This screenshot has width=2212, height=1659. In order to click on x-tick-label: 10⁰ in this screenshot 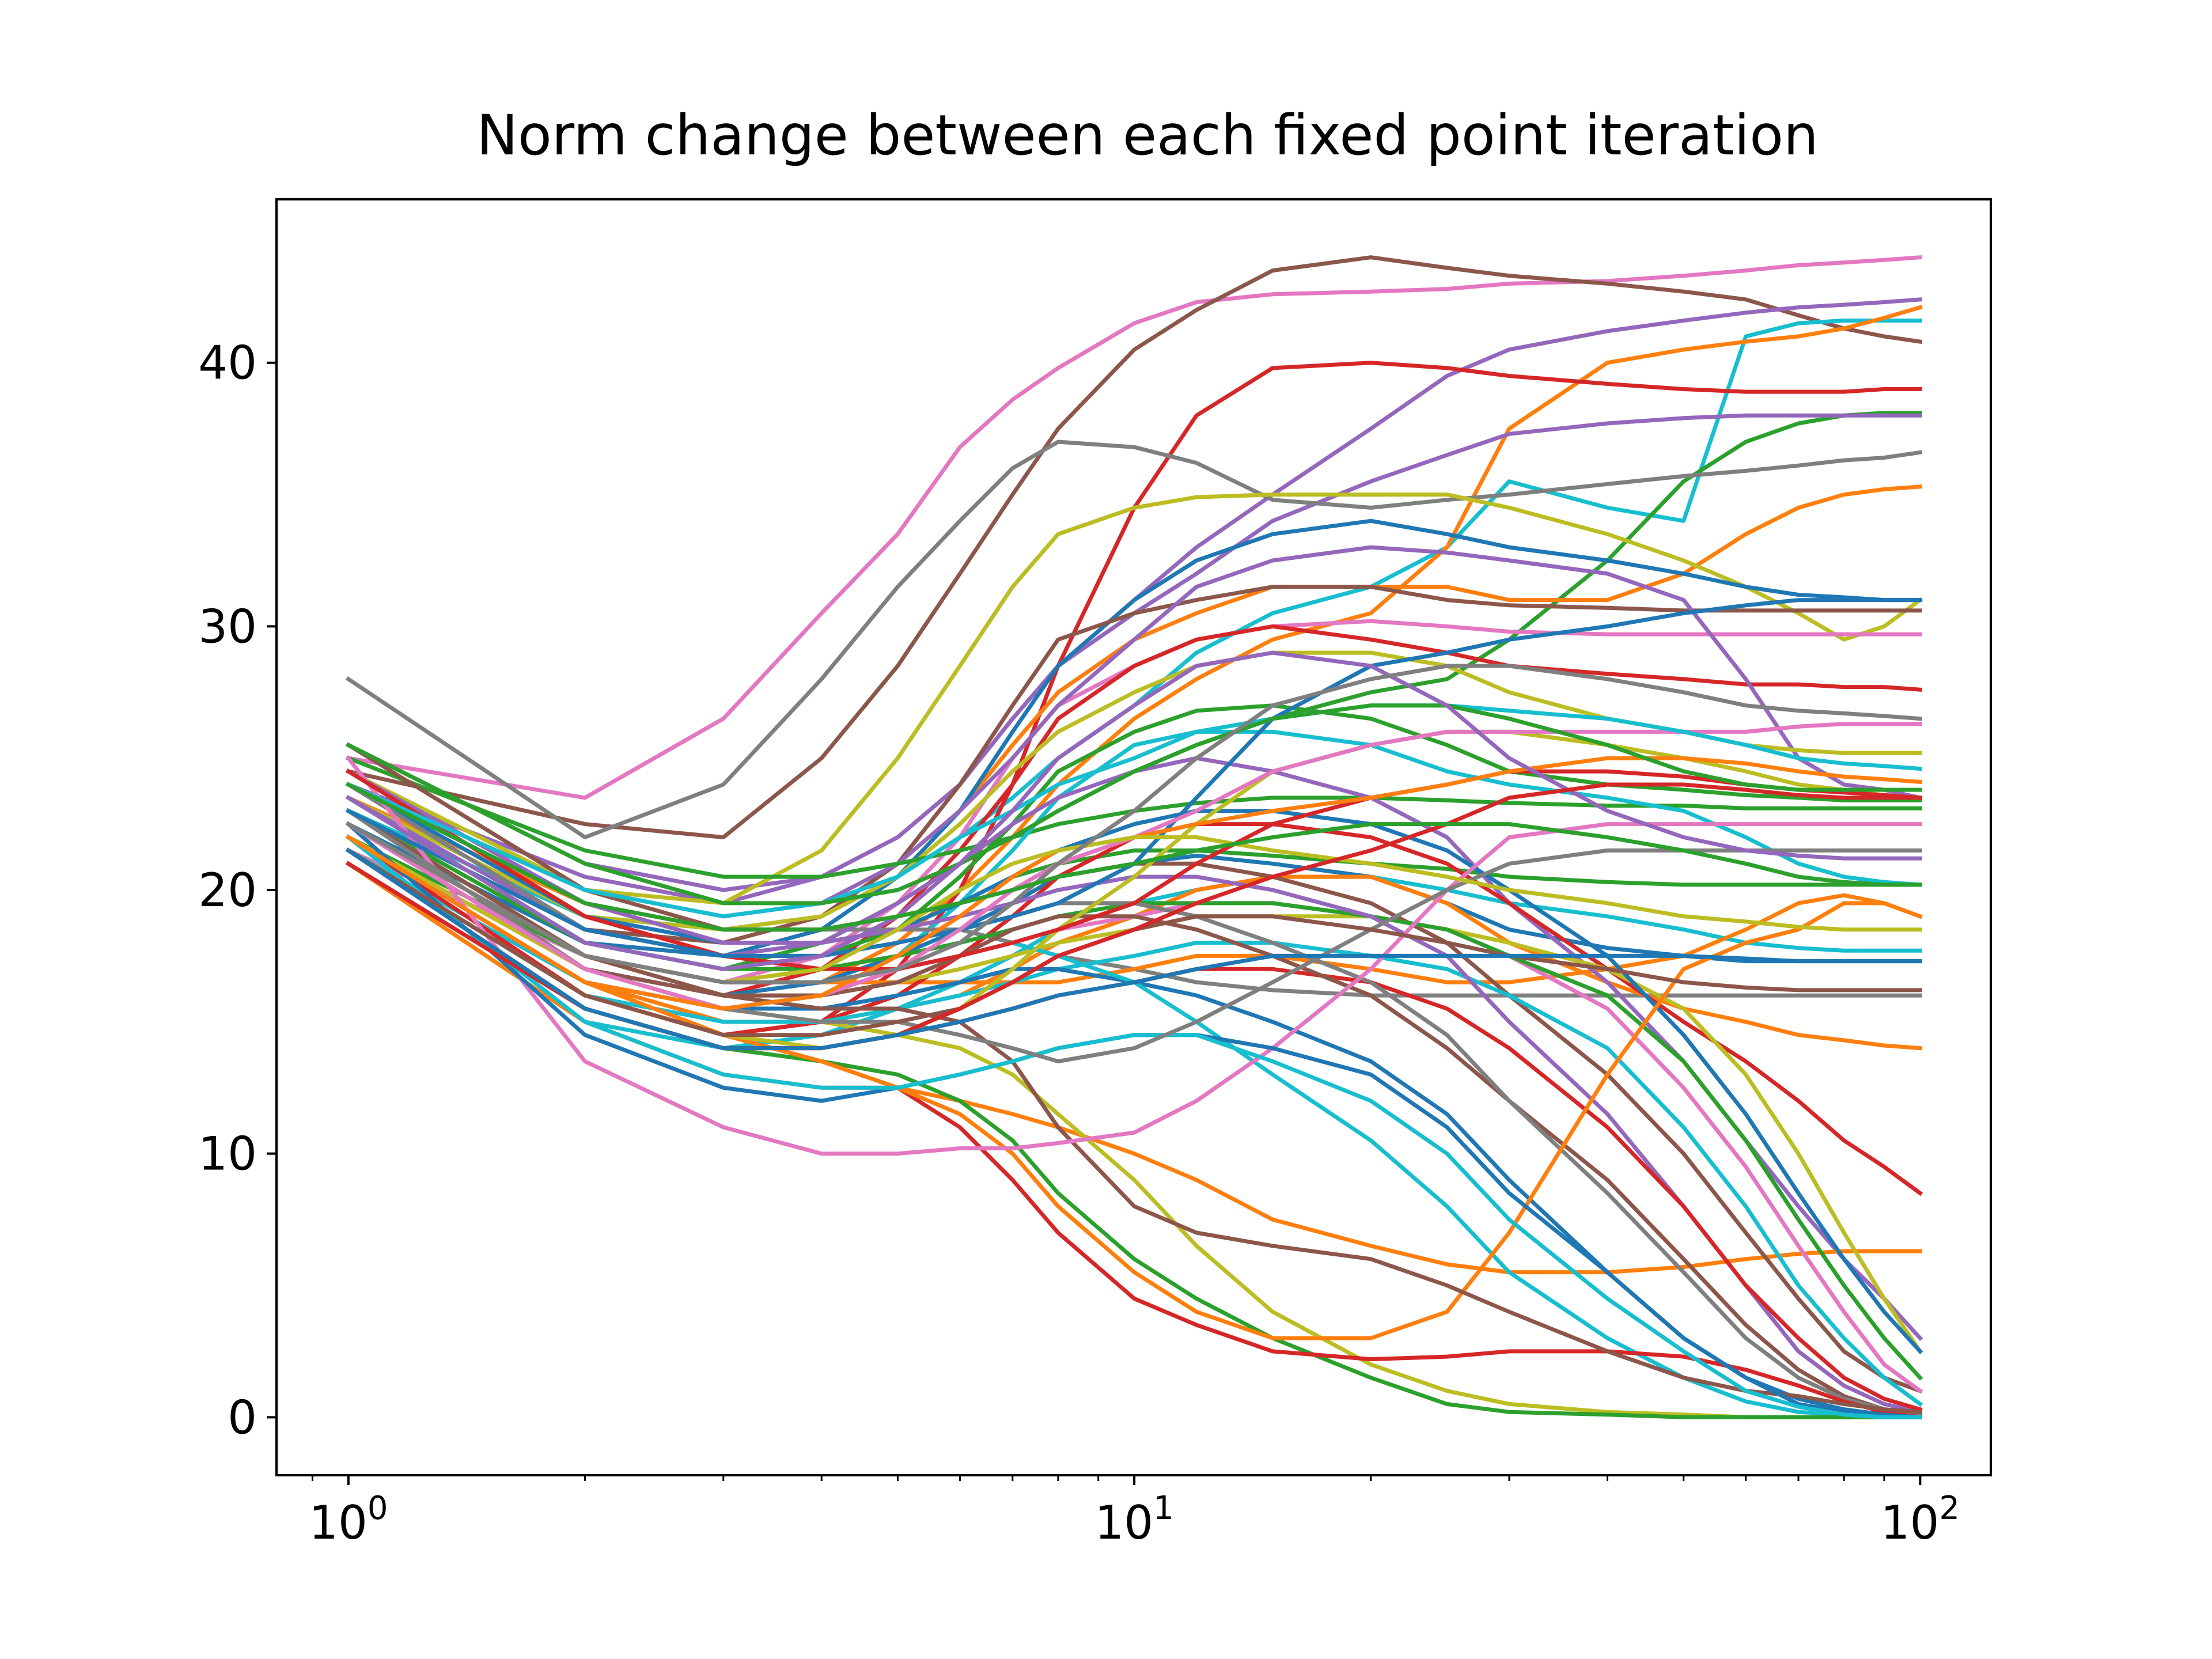, I will do `click(348, 1520)`.